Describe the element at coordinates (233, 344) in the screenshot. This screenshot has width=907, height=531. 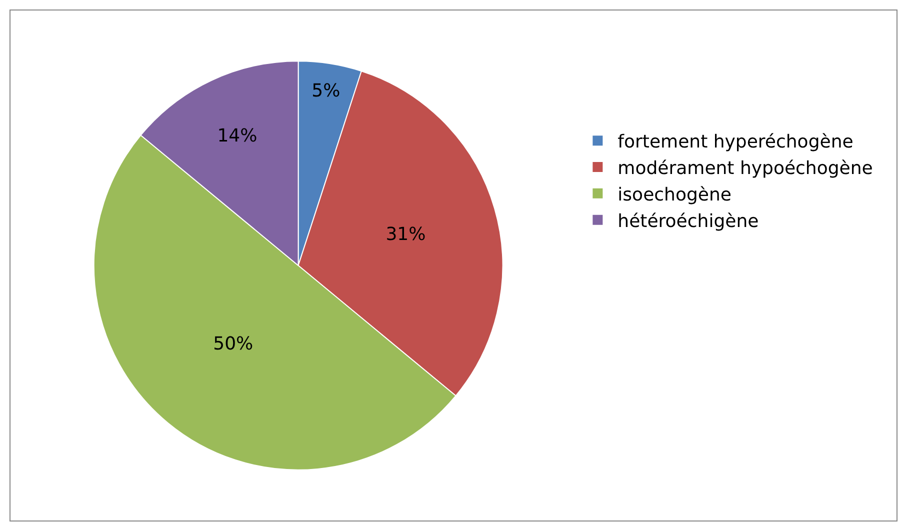
I see `data-label: 50%` at that location.